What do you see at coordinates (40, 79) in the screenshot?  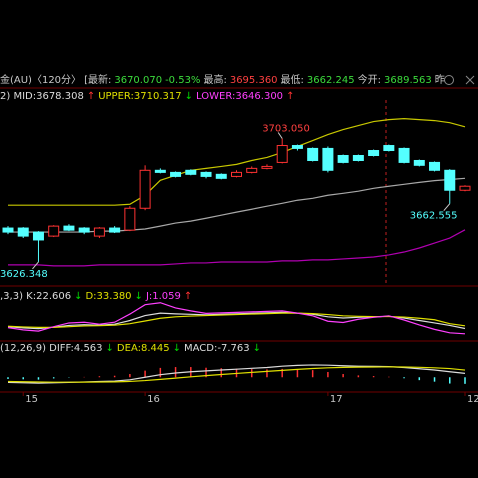 I see `text-token: 金(AU)〈120分〉` at bounding box center [40, 79].